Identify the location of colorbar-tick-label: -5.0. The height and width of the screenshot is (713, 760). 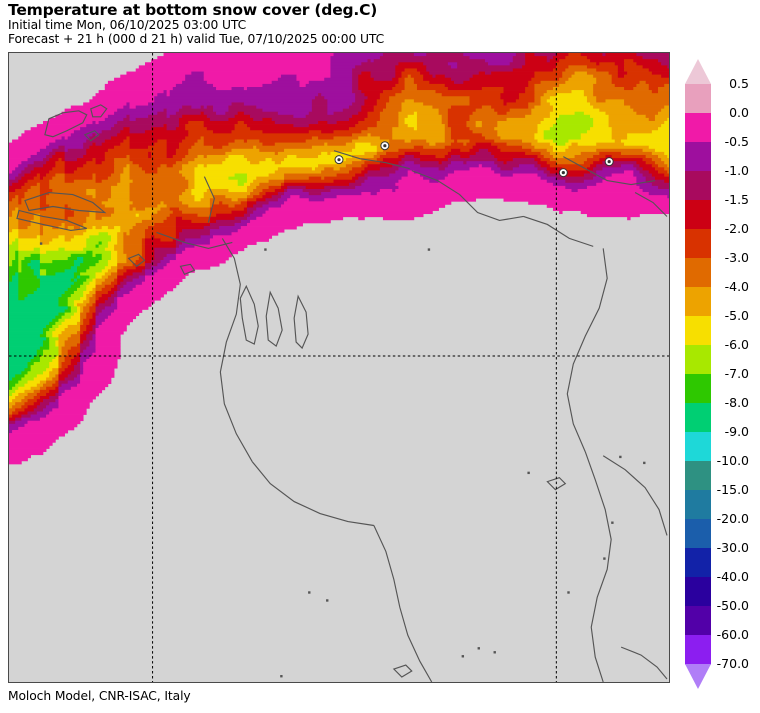
(736, 315).